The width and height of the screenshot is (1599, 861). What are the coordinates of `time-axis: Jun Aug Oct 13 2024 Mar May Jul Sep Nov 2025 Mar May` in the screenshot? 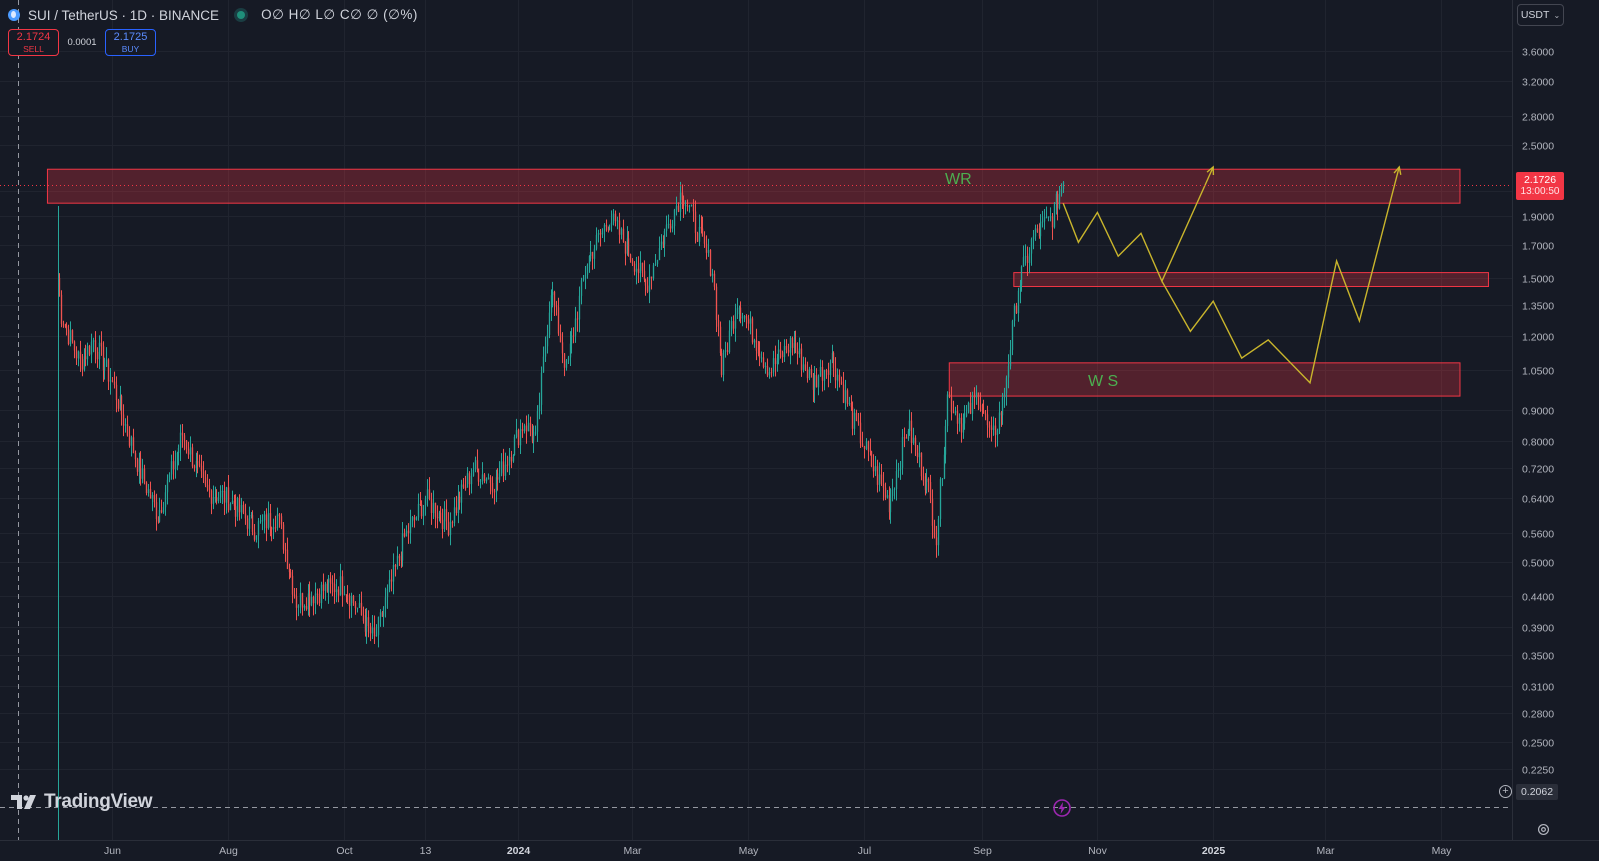 It's located at (778, 851).